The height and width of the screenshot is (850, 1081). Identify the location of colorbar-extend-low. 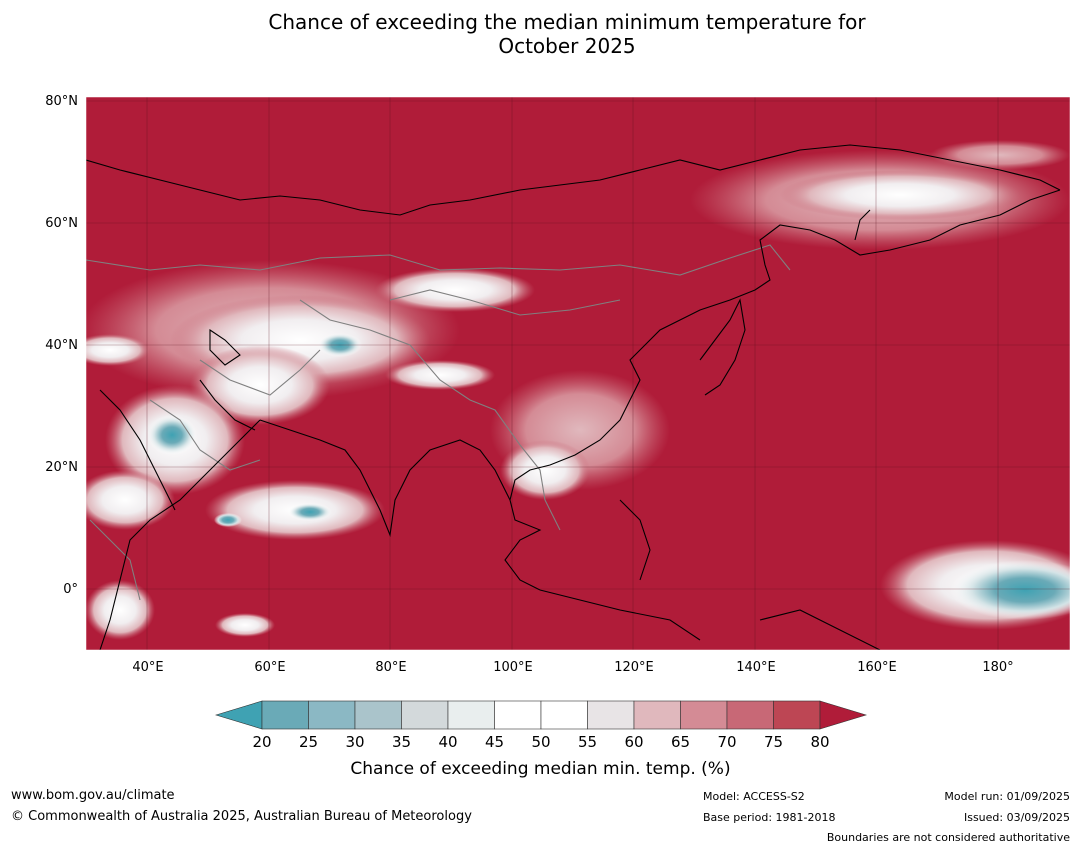
(238, 715).